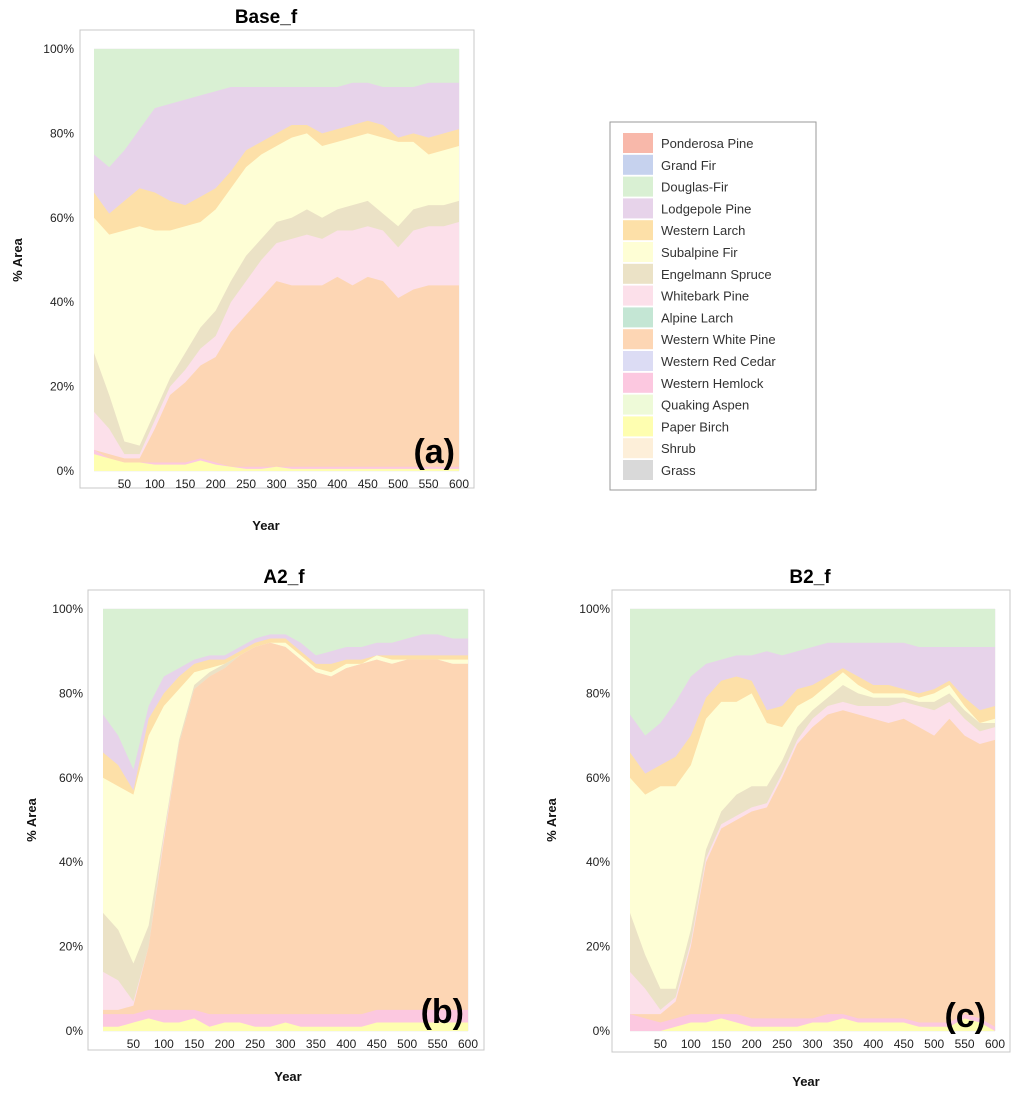  What do you see at coordinates (638, 317) in the screenshot?
I see `legend-swatch-alpine-larch` at bounding box center [638, 317].